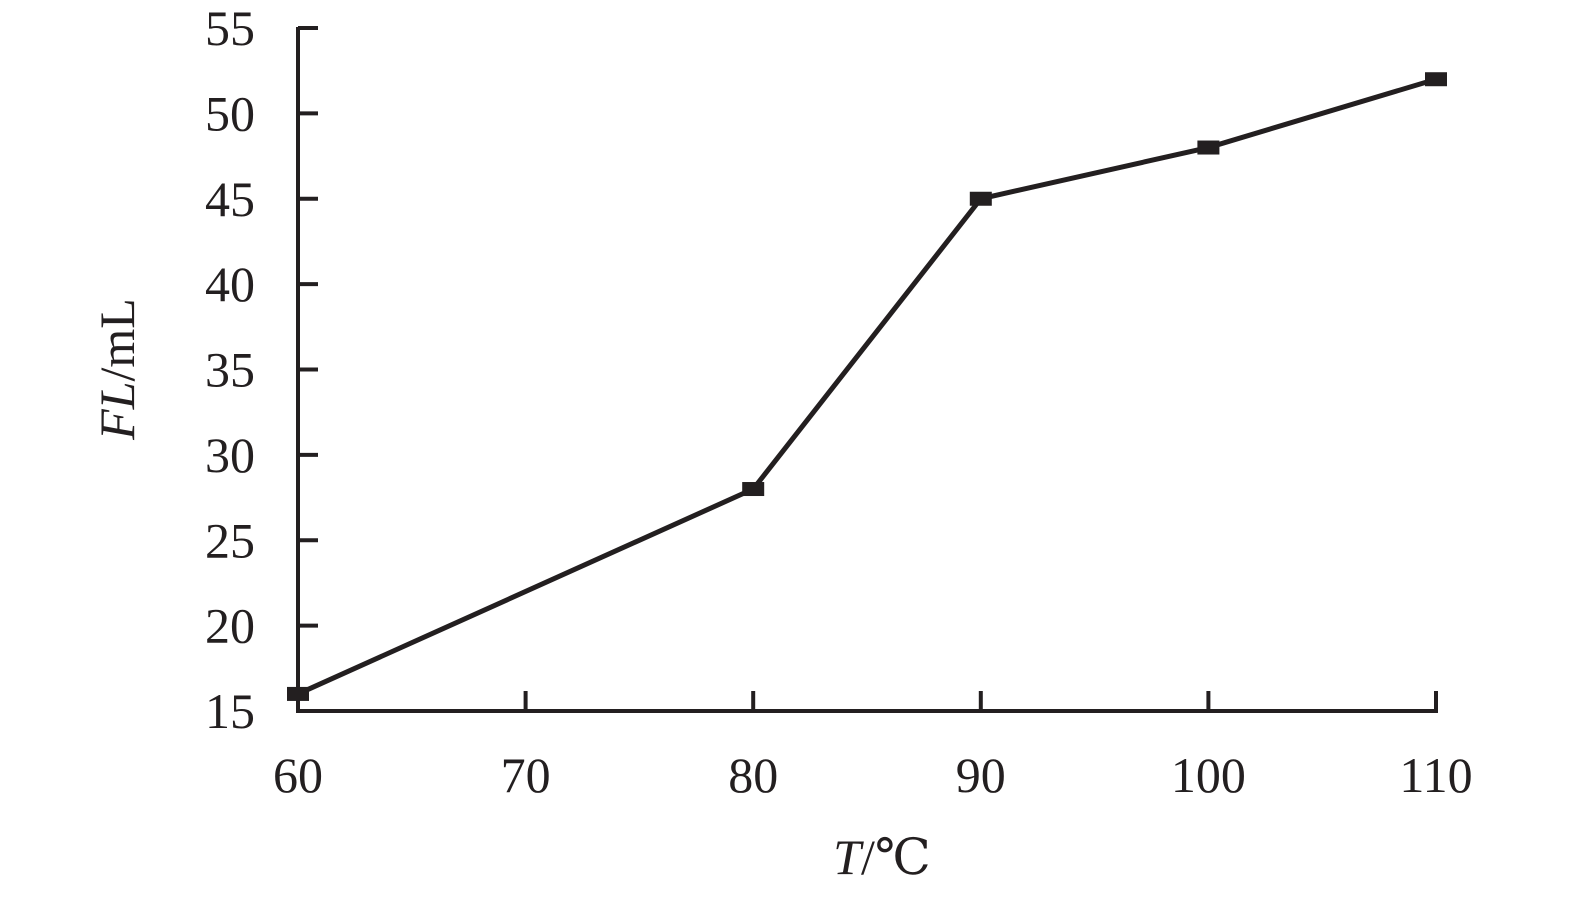  I want to click on x-axis-title-var: T, so click(848, 857).